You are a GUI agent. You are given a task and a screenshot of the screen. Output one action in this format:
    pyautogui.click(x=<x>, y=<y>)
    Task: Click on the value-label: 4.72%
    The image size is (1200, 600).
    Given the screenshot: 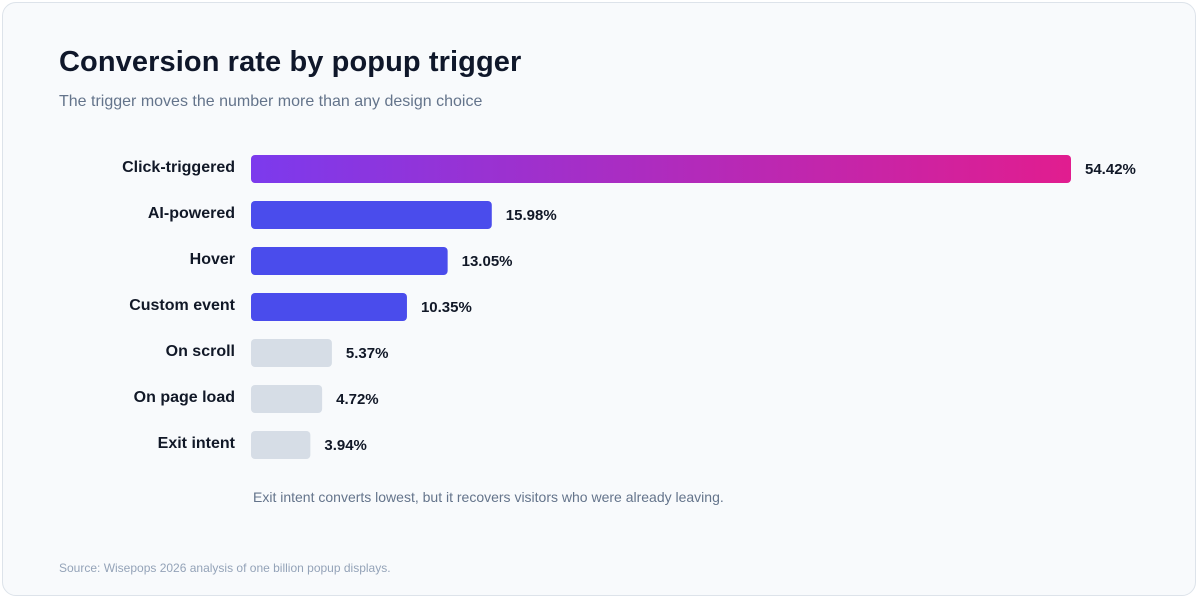 What is the action you would take?
    pyautogui.click(x=357, y=399)
    